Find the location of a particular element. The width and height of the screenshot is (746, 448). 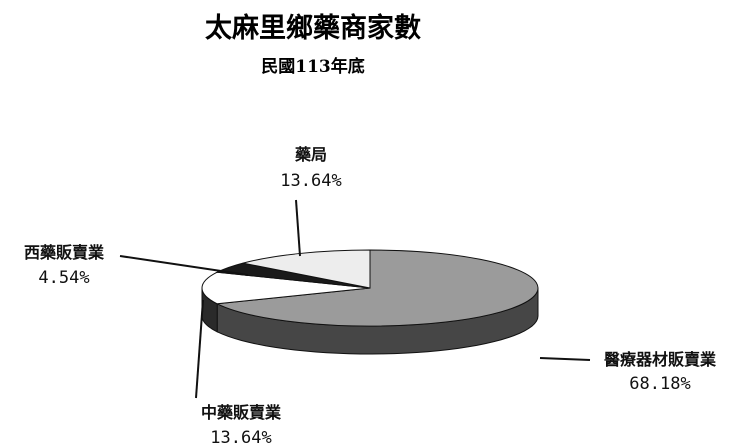

slice-value-chinese-medicine: 13.64% is located at coordinates (240, 438).